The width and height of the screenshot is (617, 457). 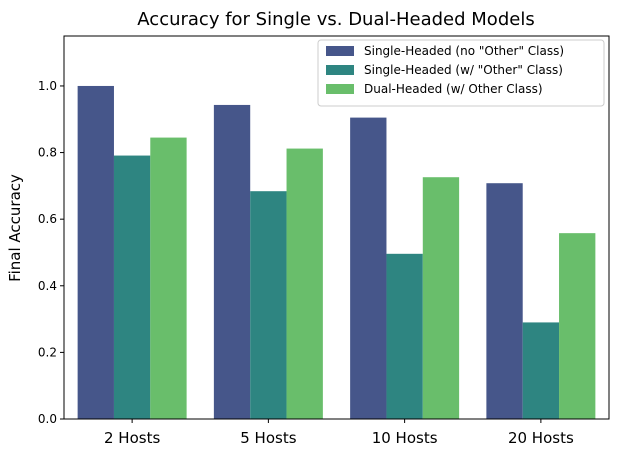 I want to click on bar-series-3-20-hosts, so click(x=577, y=326).